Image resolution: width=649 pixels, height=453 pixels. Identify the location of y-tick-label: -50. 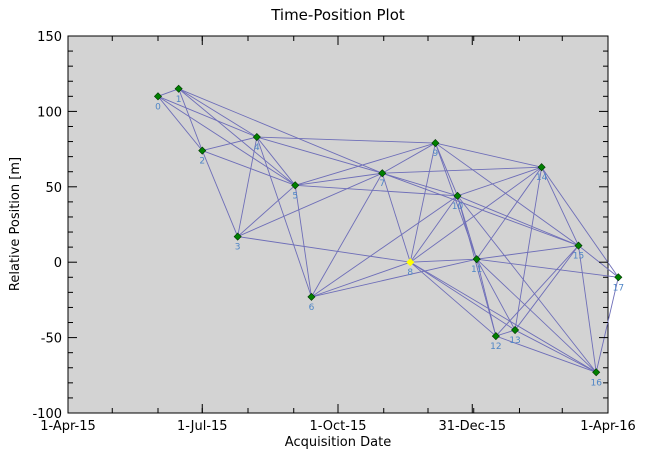
(51, 339).